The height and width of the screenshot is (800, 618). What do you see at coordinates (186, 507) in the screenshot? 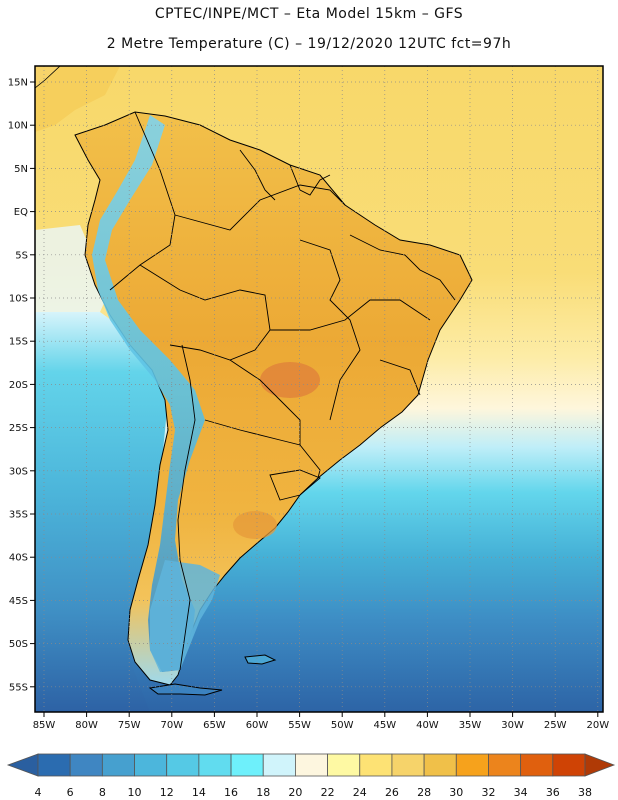
I see `border-chile-argentina` at bounding box center [186, 507].